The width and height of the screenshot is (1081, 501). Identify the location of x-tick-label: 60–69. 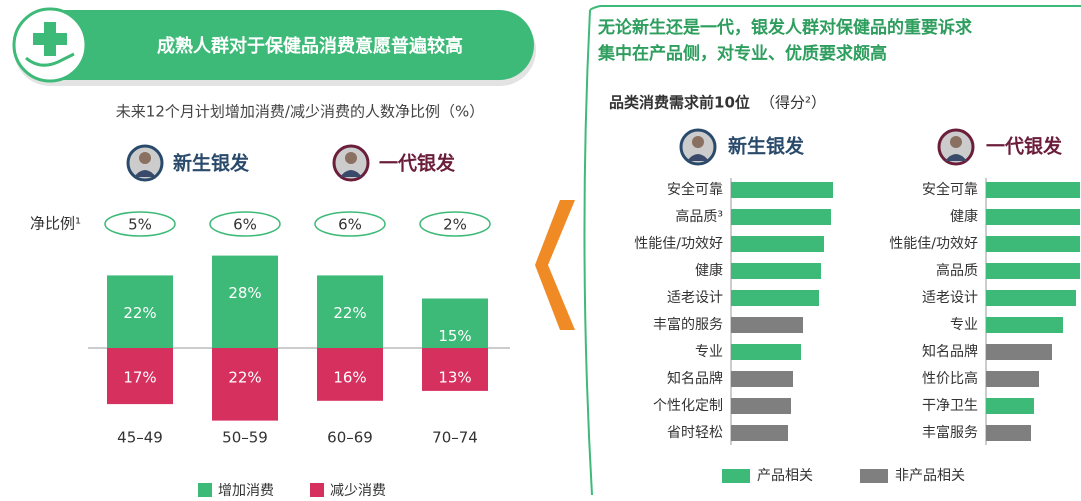
(350, 438).